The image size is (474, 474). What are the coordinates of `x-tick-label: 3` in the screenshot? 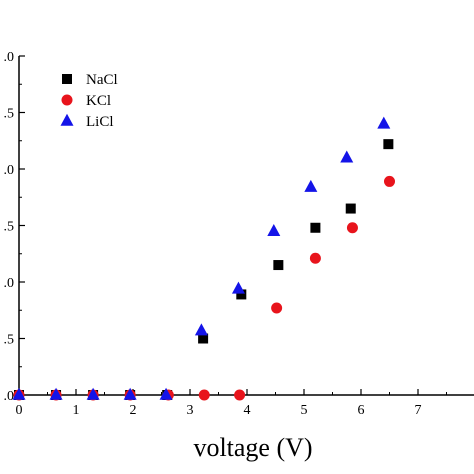 It's located at (190, 410).